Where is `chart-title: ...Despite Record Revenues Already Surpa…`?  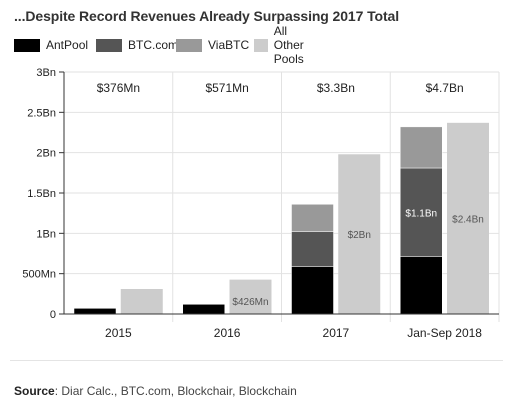
chart-title: ...Despite Record Revenues Already Surpa… is located at coordinates (206, 16).